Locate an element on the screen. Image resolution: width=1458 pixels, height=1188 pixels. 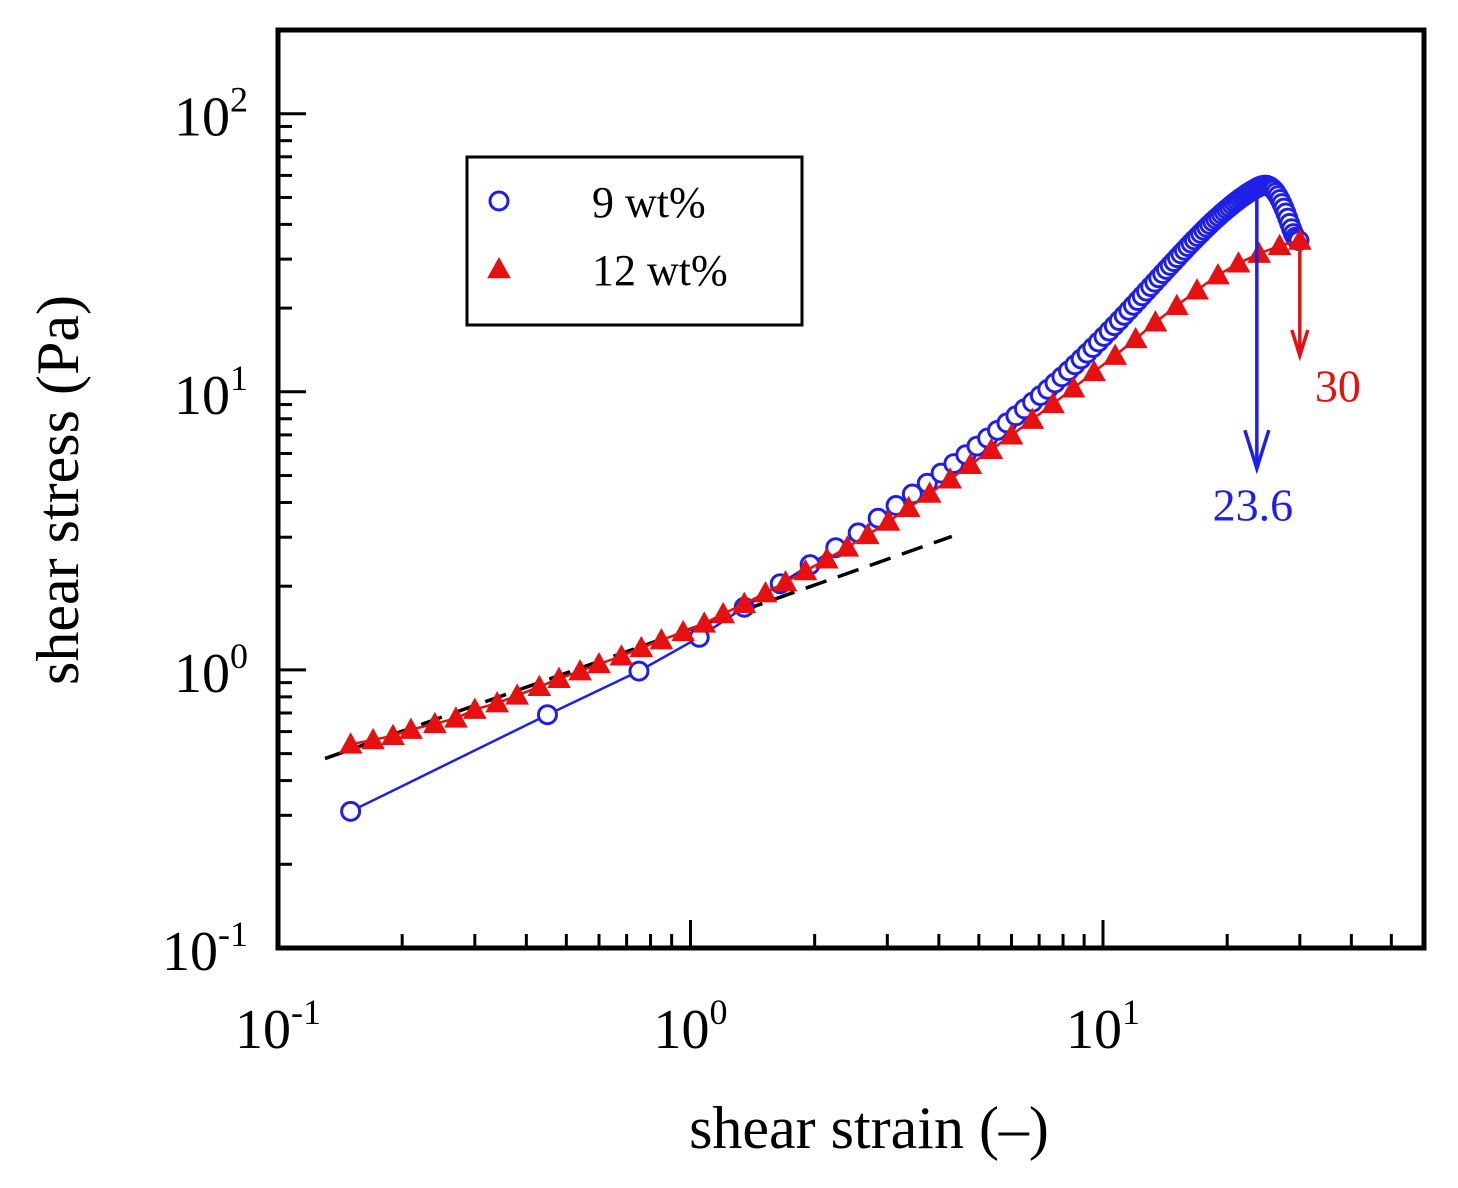
y-axis-tick-labels: 10⁻¹ 10⁰ 10¹ 10² is located at coordinates (205, 531).